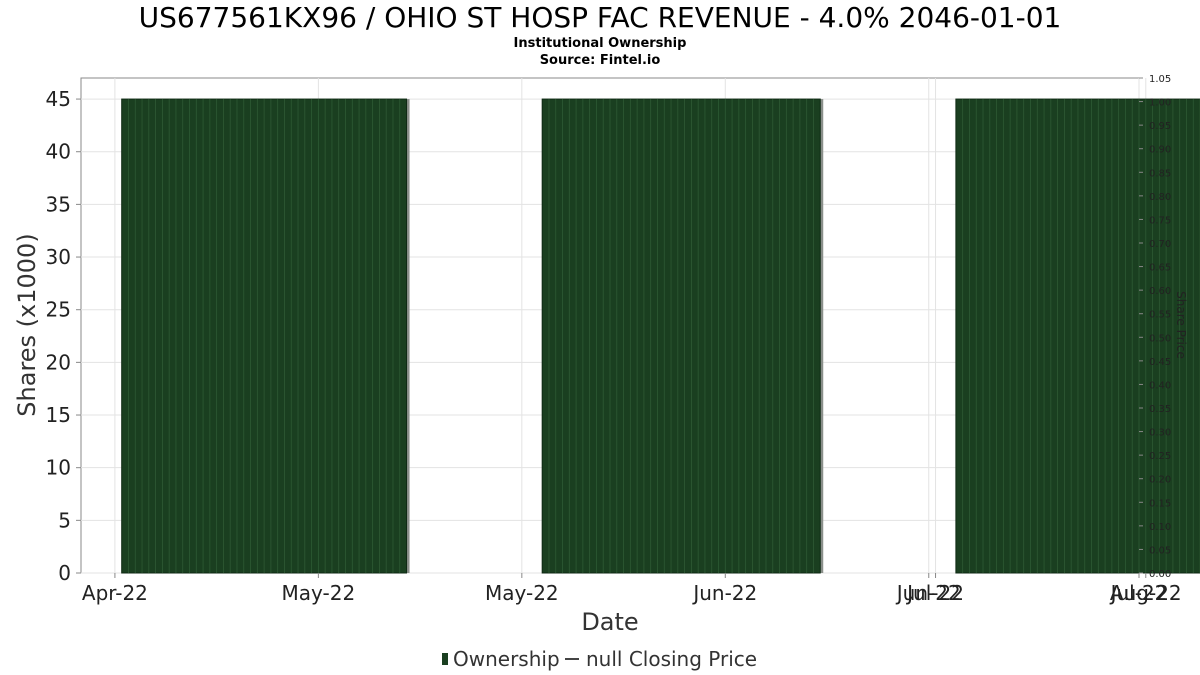  I want to click on y2-tick-label: 1.05, so click(1160, 79).